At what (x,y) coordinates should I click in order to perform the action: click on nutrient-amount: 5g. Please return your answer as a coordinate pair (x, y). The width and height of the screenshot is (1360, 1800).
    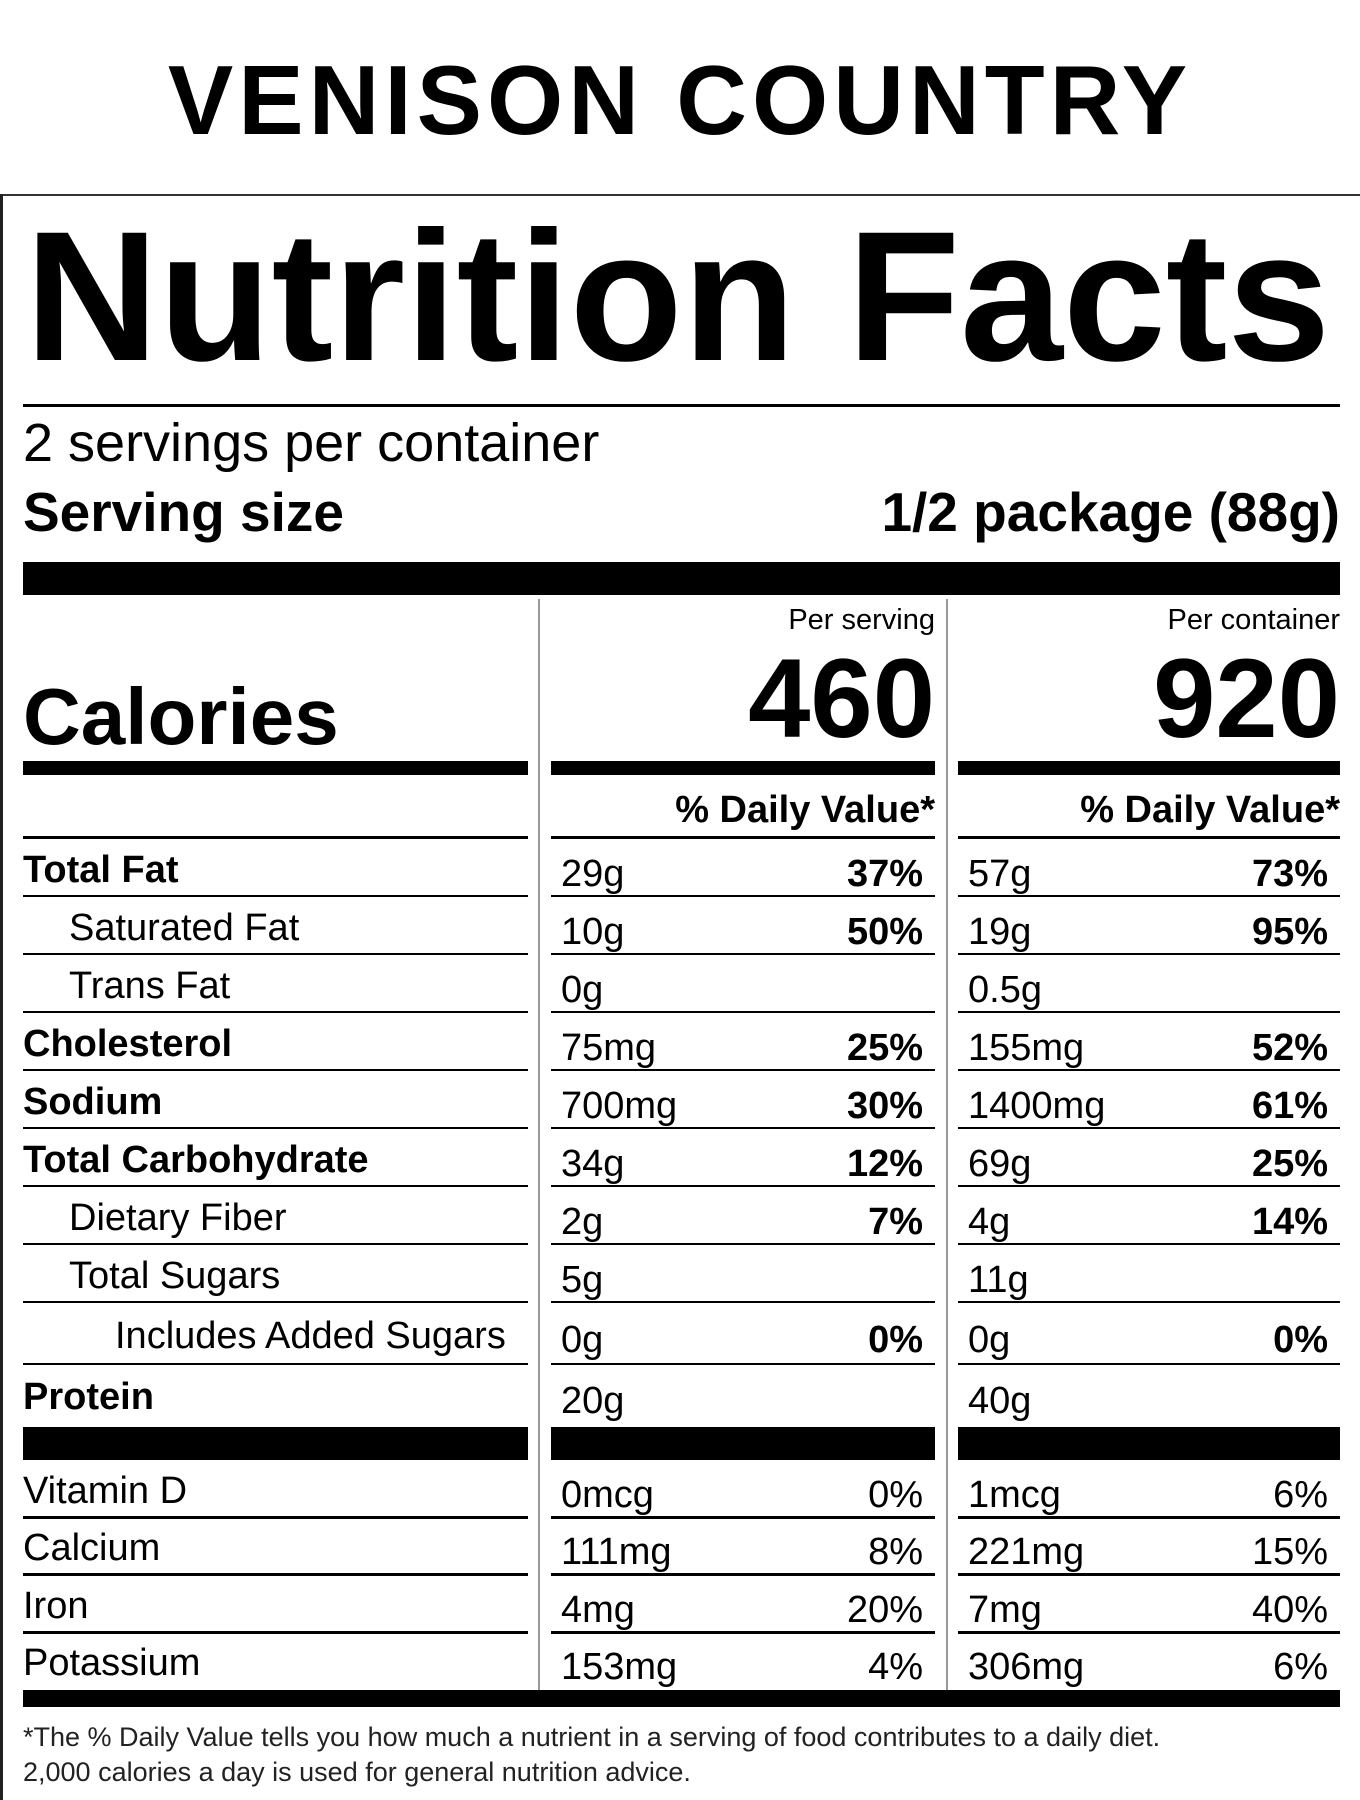
    Looking at the image, I should click on (582, 1280).